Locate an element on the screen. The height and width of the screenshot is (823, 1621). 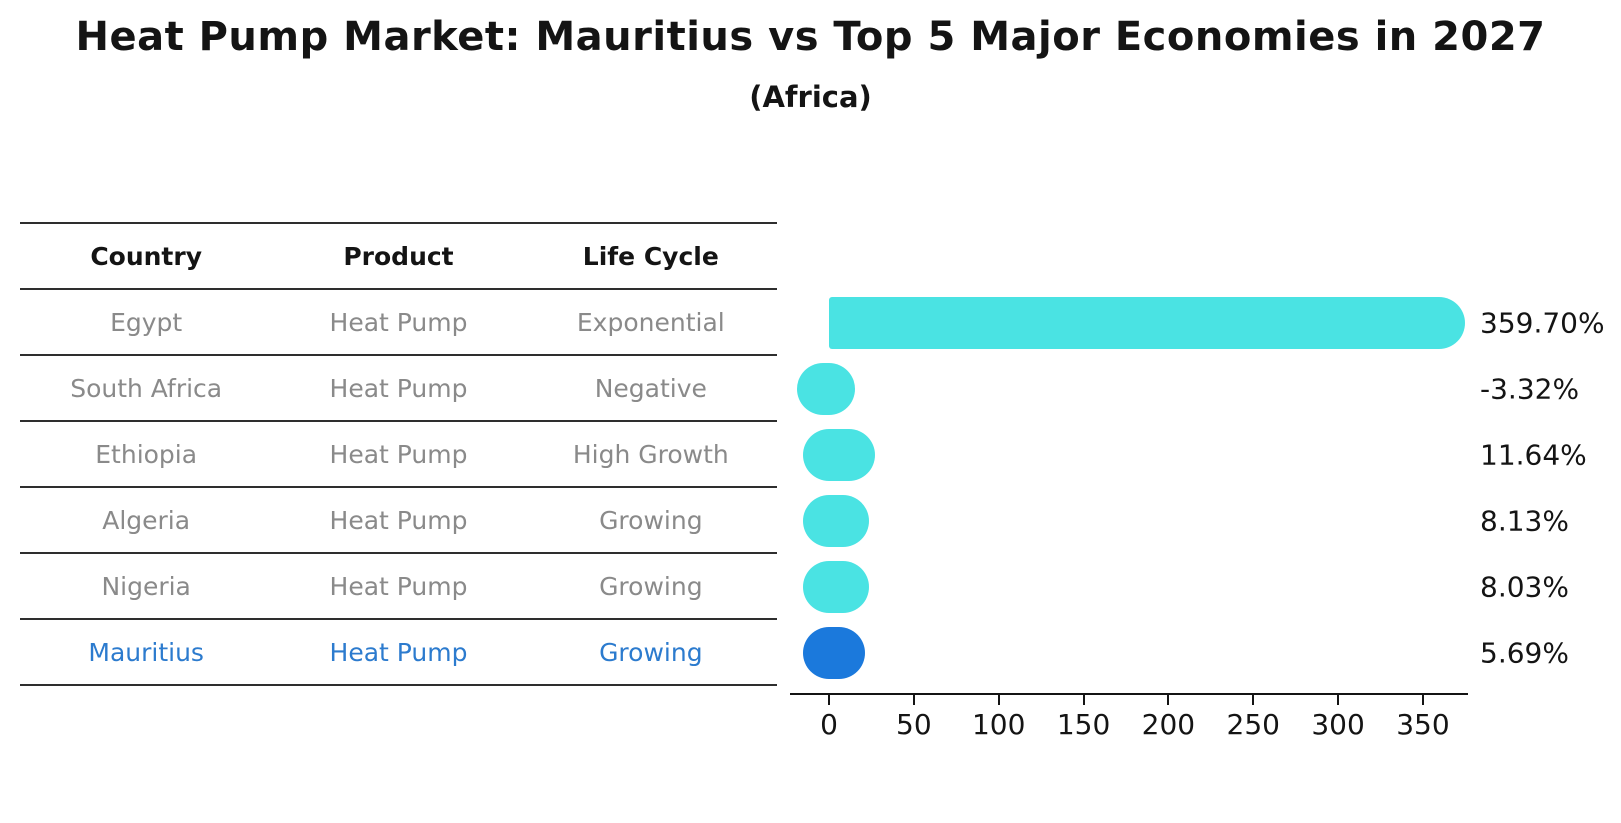
x-axis-line is located at coordinates (1129, 694).